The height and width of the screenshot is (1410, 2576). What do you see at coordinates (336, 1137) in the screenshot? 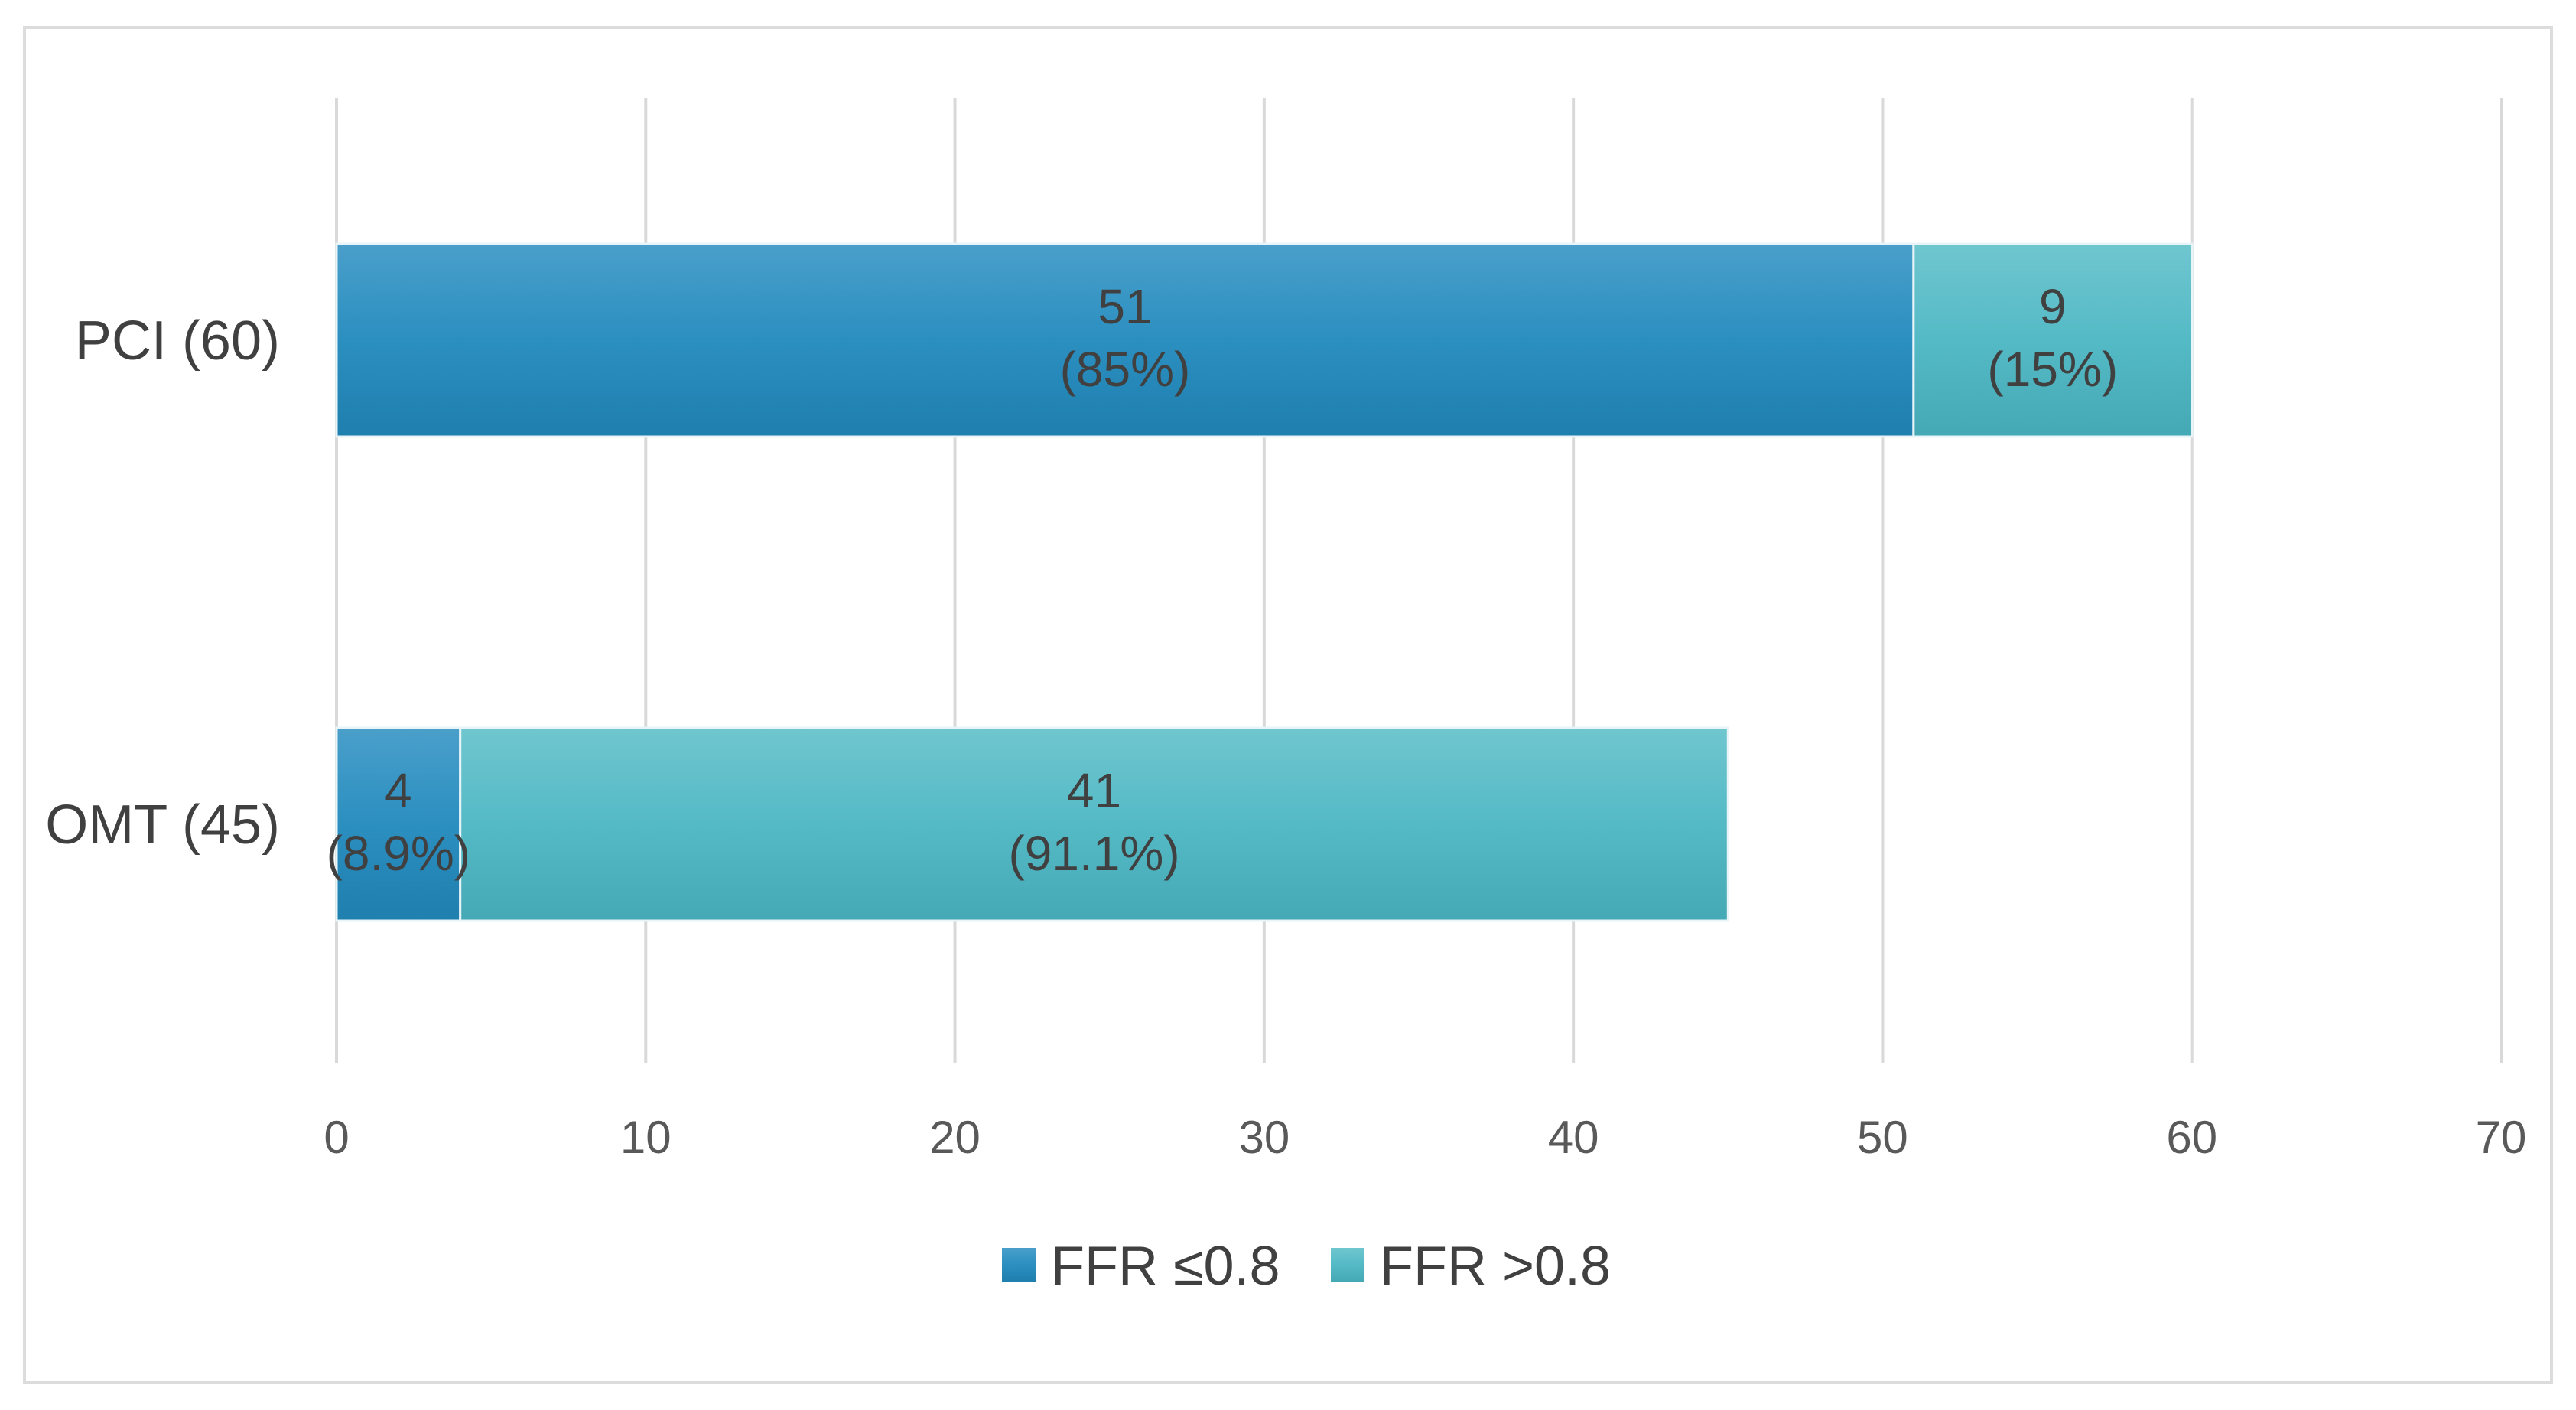
I see `x-tick-label: 0` at bounding box center [336, 1137].